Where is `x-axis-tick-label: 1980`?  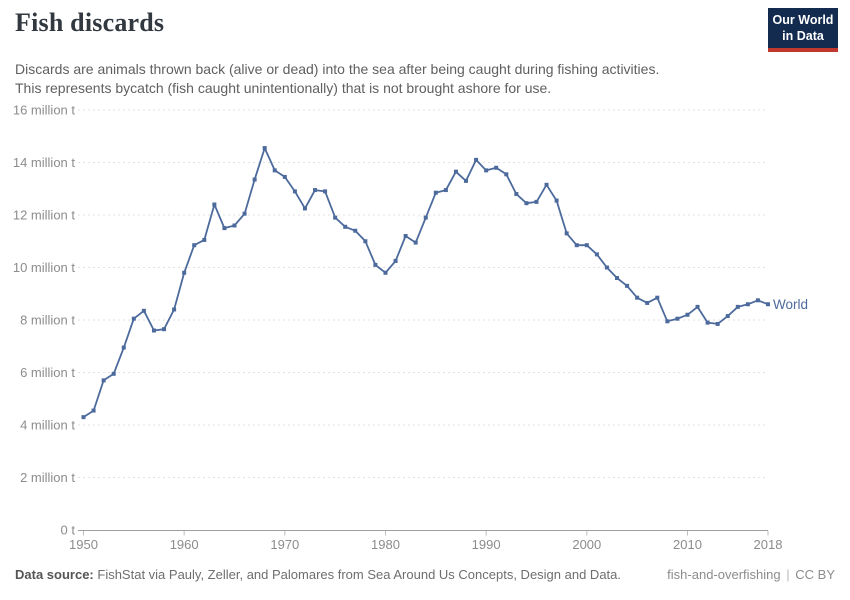
x-axis-tick-label: 1980 is located at coordinates (385, 544).